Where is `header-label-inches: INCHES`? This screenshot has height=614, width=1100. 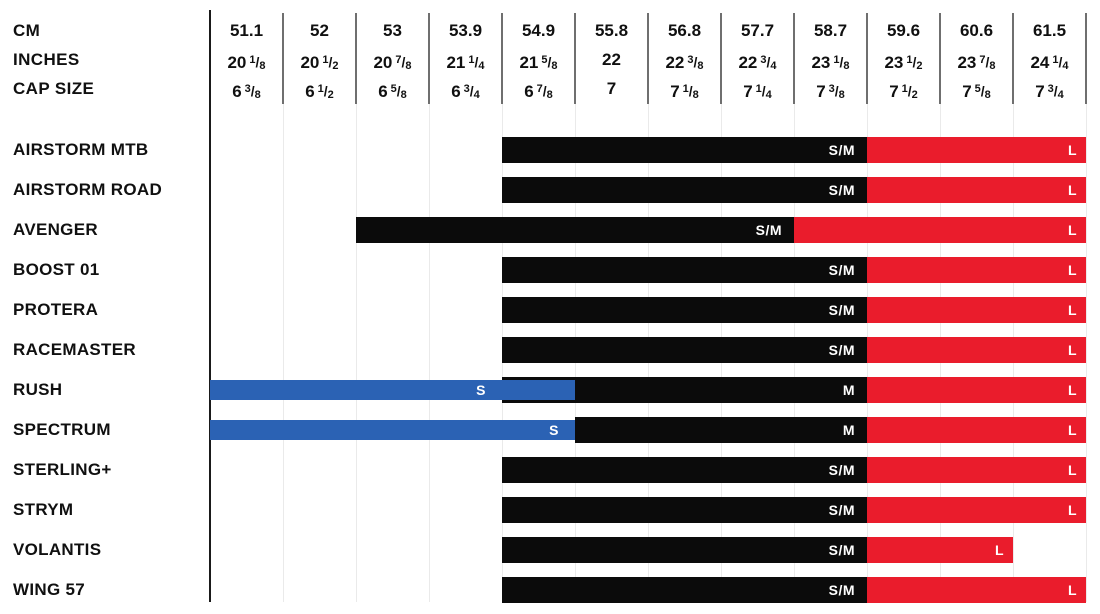
header-label-inches: INCHES is located at coordinates (46, 59).